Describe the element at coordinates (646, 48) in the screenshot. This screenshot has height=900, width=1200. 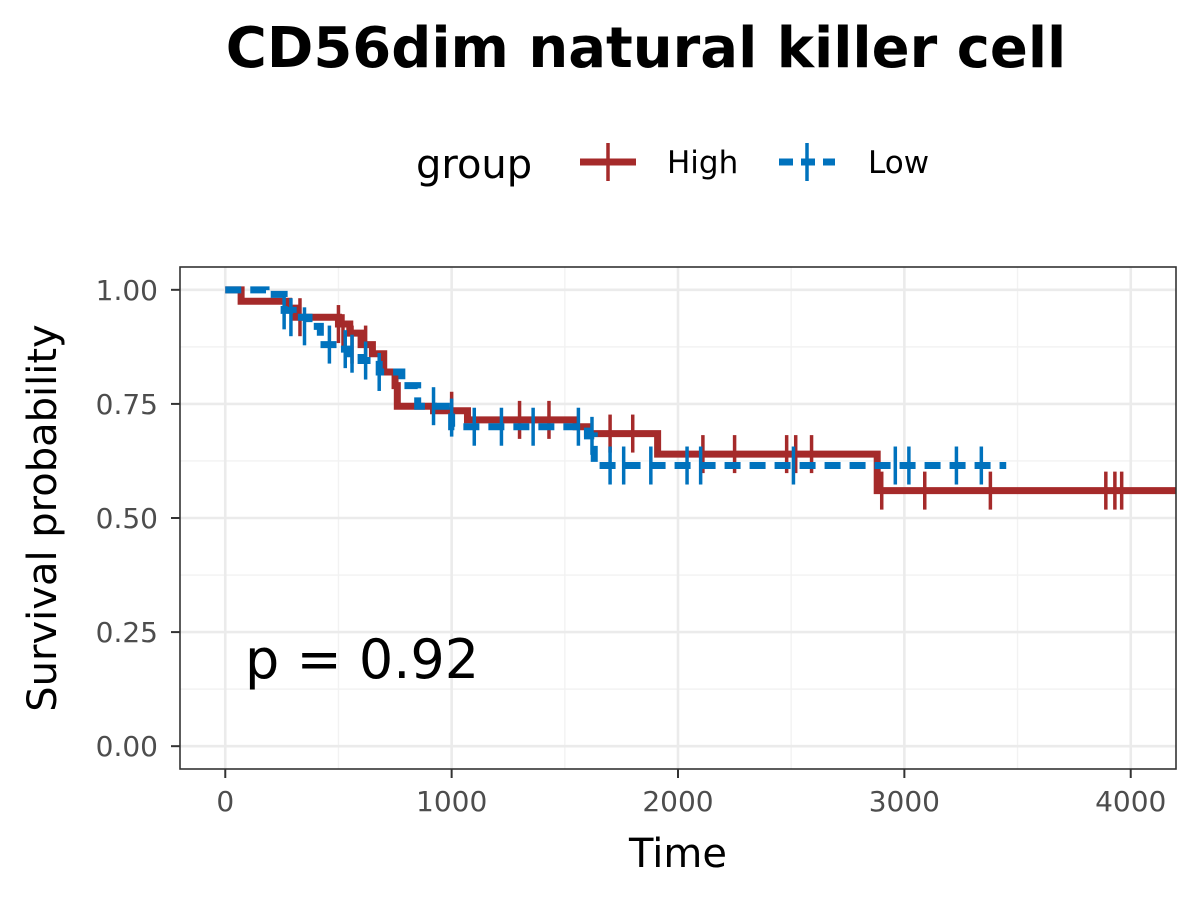
I see `chart-title: CD56dim natural killer cell` at that location.